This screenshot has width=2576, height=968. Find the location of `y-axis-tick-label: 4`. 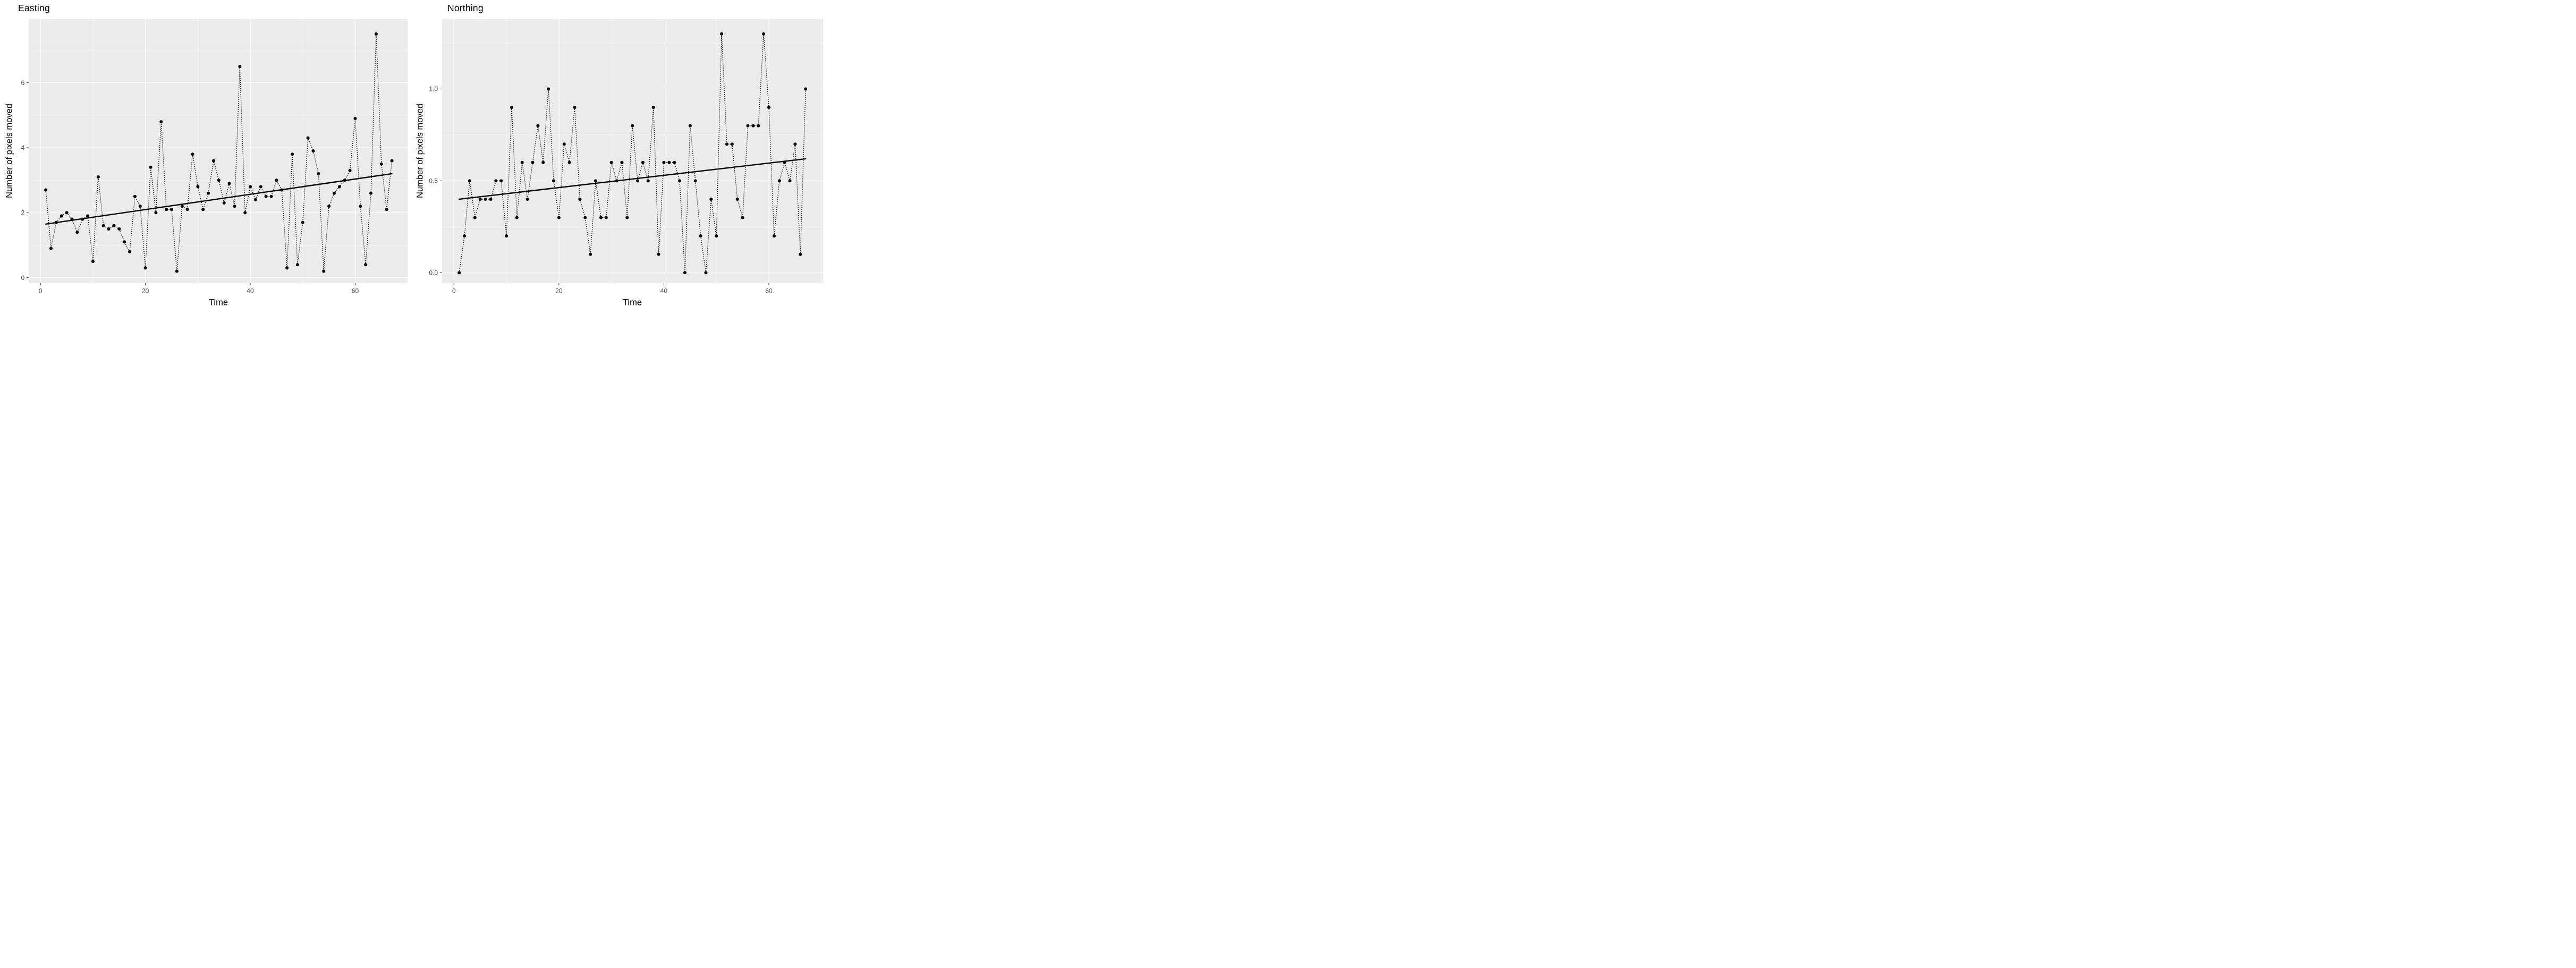

y-axis-tick-label: 4 is located at coordinates (22, 147).